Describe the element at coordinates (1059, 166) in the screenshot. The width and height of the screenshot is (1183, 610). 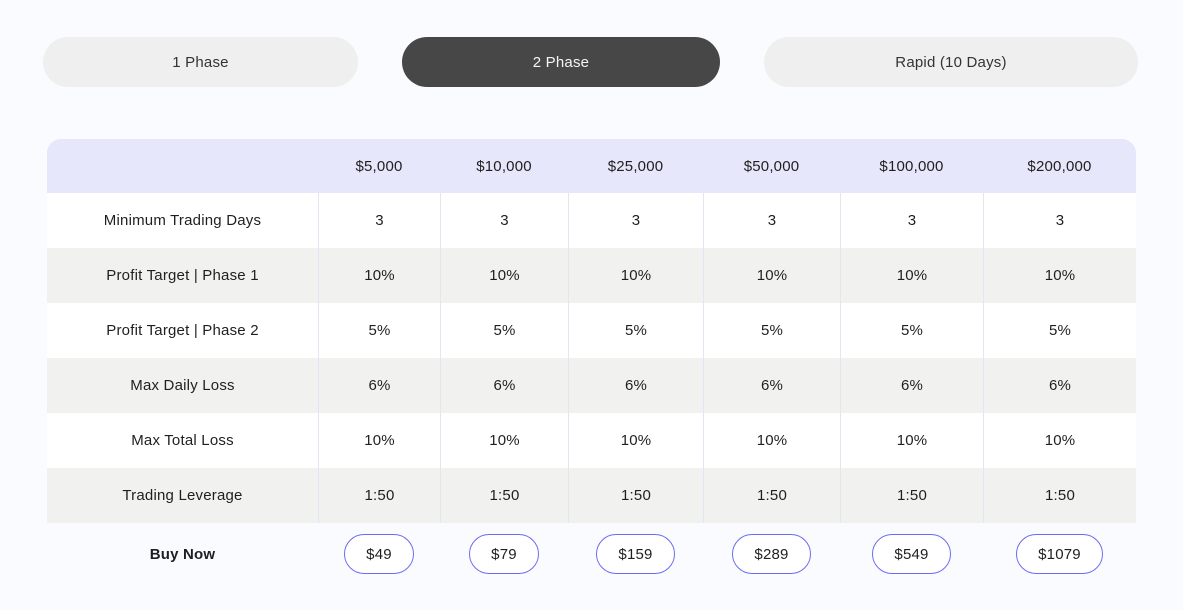
I see `header-cell-account-size: $200,000` at that location.